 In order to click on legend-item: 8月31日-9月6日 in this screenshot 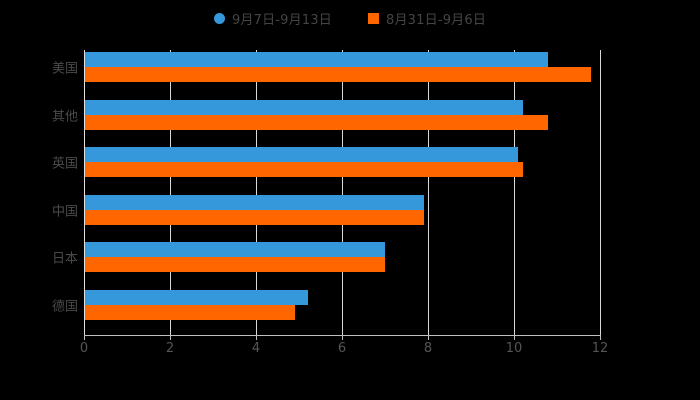, I will do `click(427, 18)`.